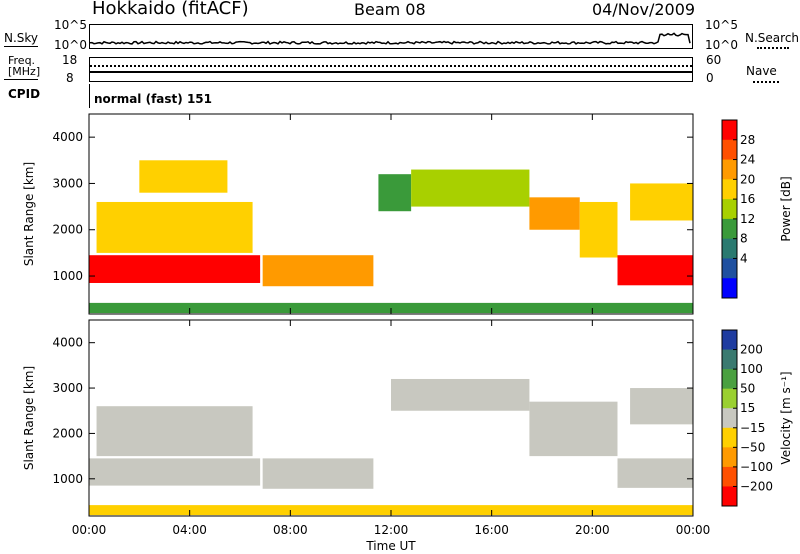 This screenshot has height=554, width=800. Describe the element at coordinates (747, 389) in the screenshot. I see `colorbar-tick-label: 50` at that location.